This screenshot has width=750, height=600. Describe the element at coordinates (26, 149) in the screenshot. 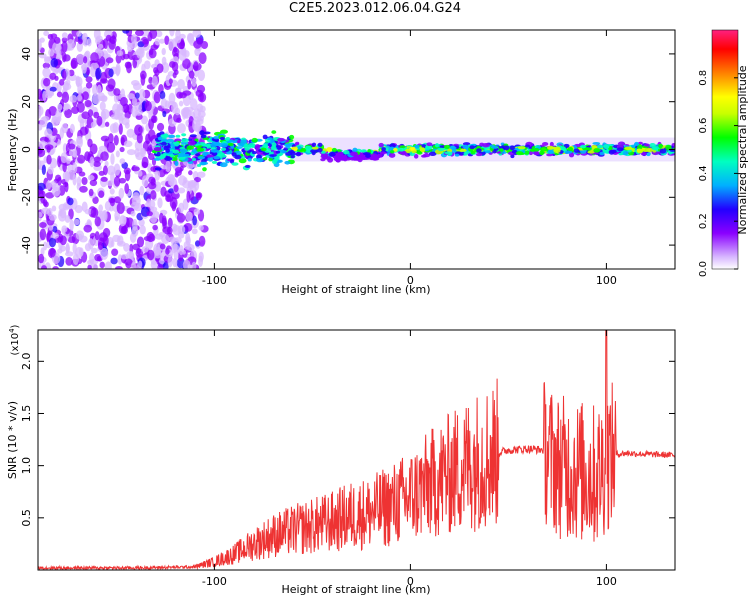

I see `y-tick-label: 0` at that location.